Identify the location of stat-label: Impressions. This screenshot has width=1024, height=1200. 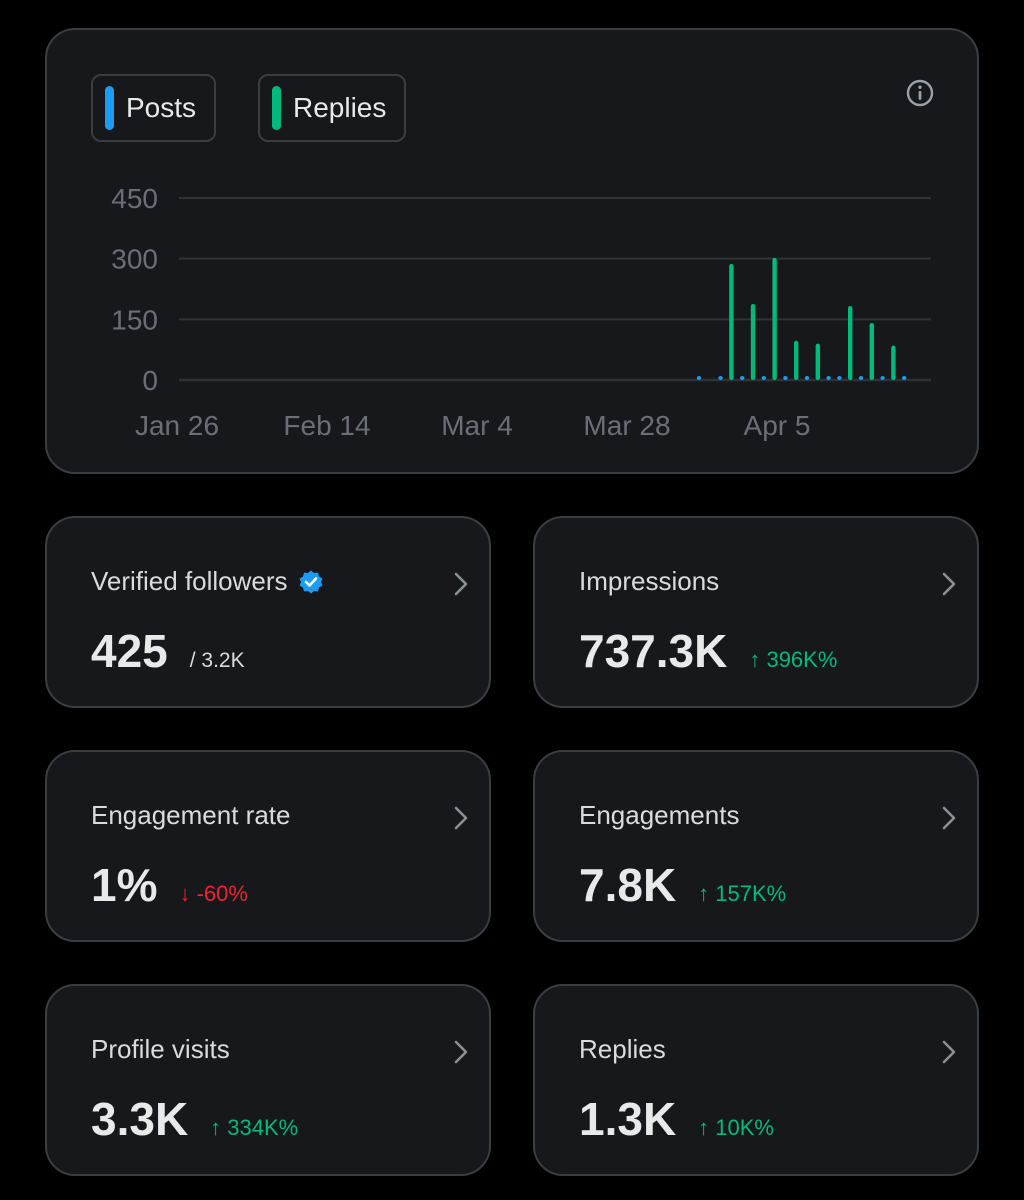
(649, 581).